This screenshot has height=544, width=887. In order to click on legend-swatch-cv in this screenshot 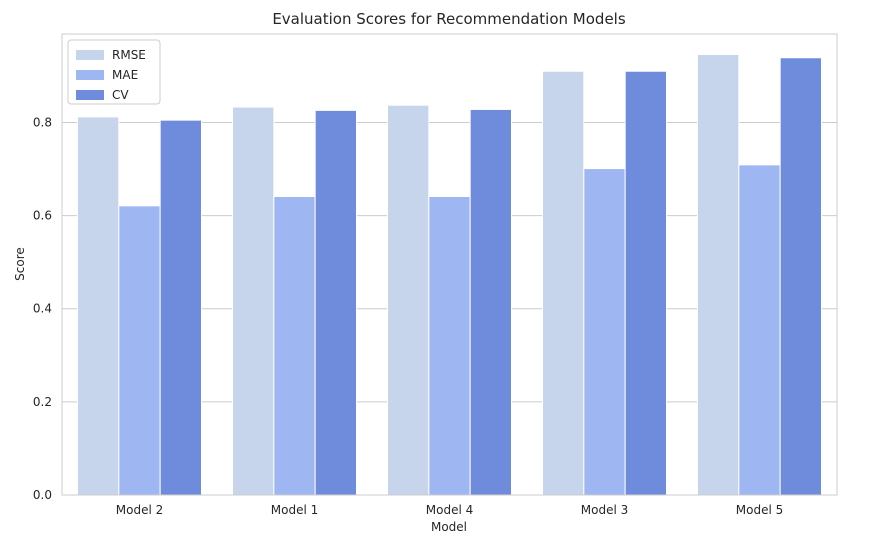, I will do `click(90, 95)`.